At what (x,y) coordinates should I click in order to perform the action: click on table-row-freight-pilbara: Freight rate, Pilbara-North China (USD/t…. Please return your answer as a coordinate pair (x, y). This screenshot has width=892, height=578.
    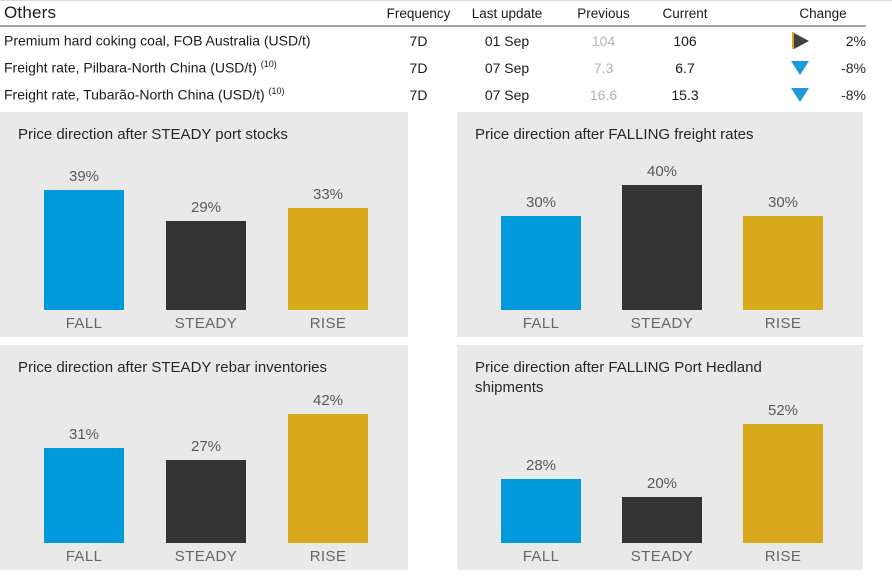
    Looking at the image, I should click on (433, 67).